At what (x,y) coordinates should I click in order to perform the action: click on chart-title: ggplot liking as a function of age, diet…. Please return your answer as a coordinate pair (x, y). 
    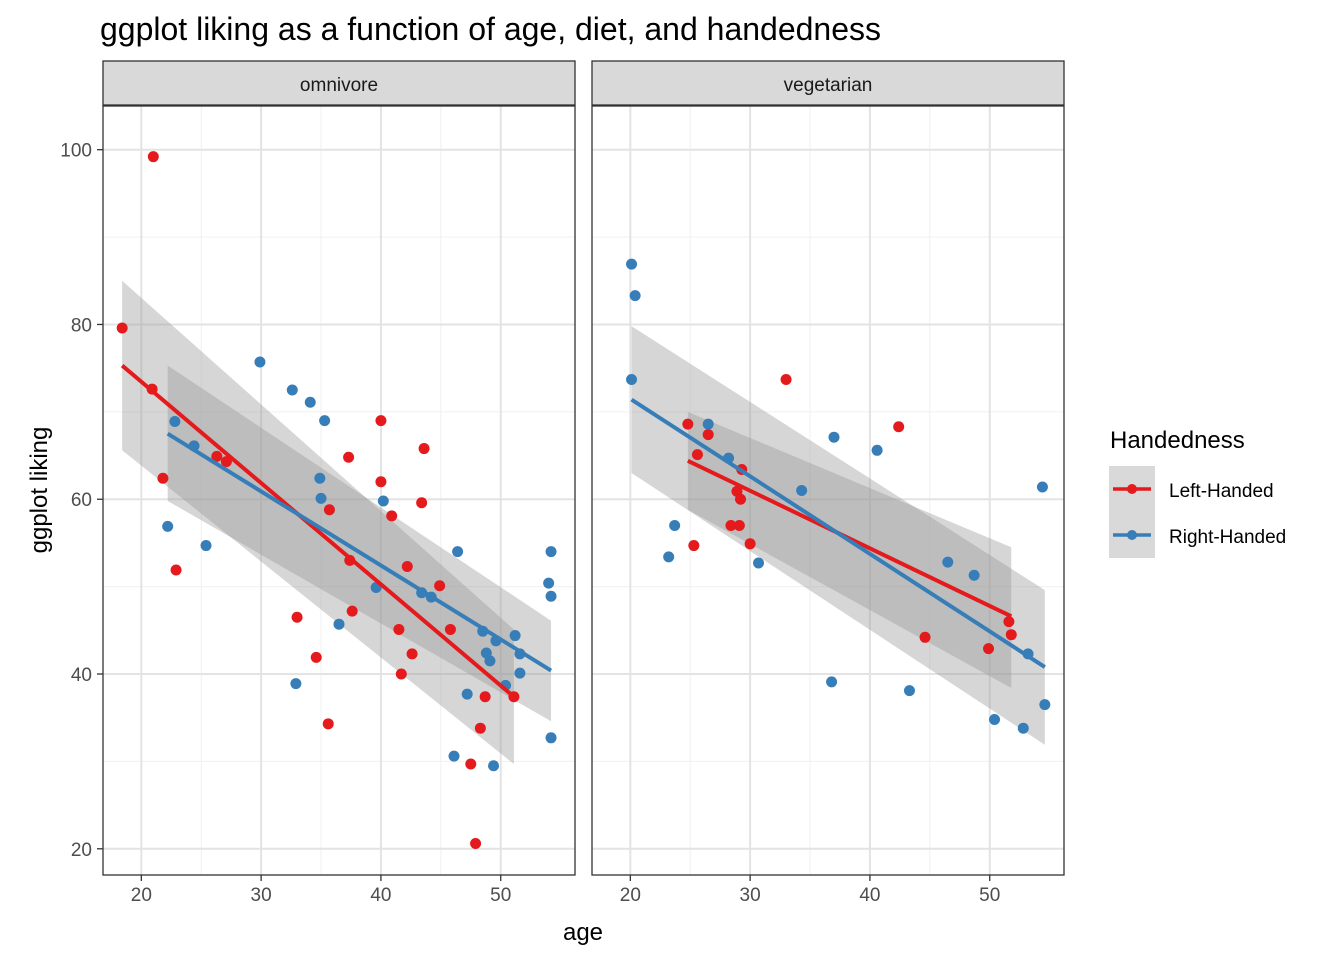
    Looking at the image, I should click on (490, 29).